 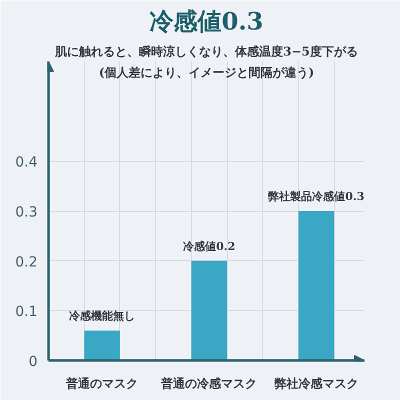 What do you see at coordinates (316, 383) in the screenshot?
I see `x-tick-label: 弊社冷感マスク` at bounding box center [316, 383].